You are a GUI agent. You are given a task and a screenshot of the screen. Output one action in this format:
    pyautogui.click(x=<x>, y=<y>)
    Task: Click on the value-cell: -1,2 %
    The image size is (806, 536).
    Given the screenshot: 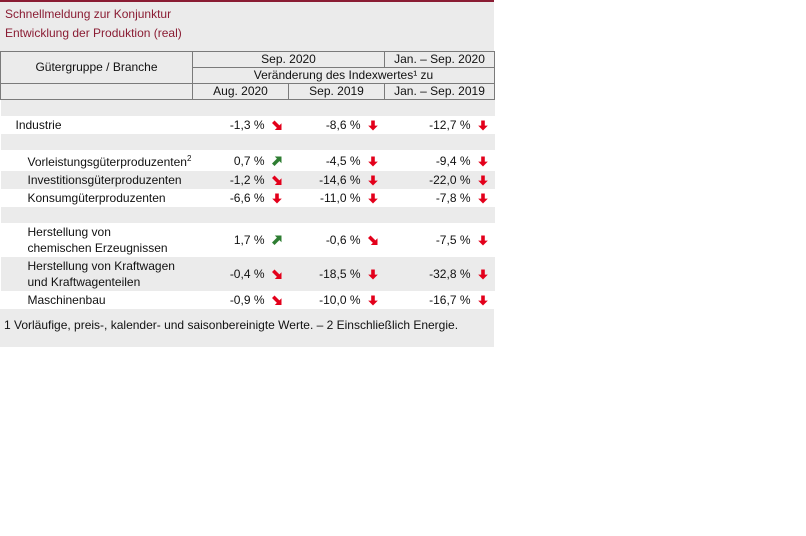 What is the action you would take?
    pyautogui.click(x=240, y=180)
    